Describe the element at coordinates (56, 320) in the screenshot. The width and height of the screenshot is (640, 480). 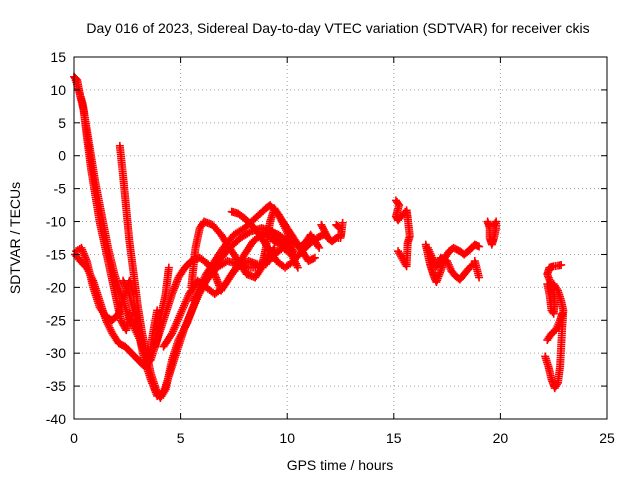
I see `y-tick-label: -25` at that location.